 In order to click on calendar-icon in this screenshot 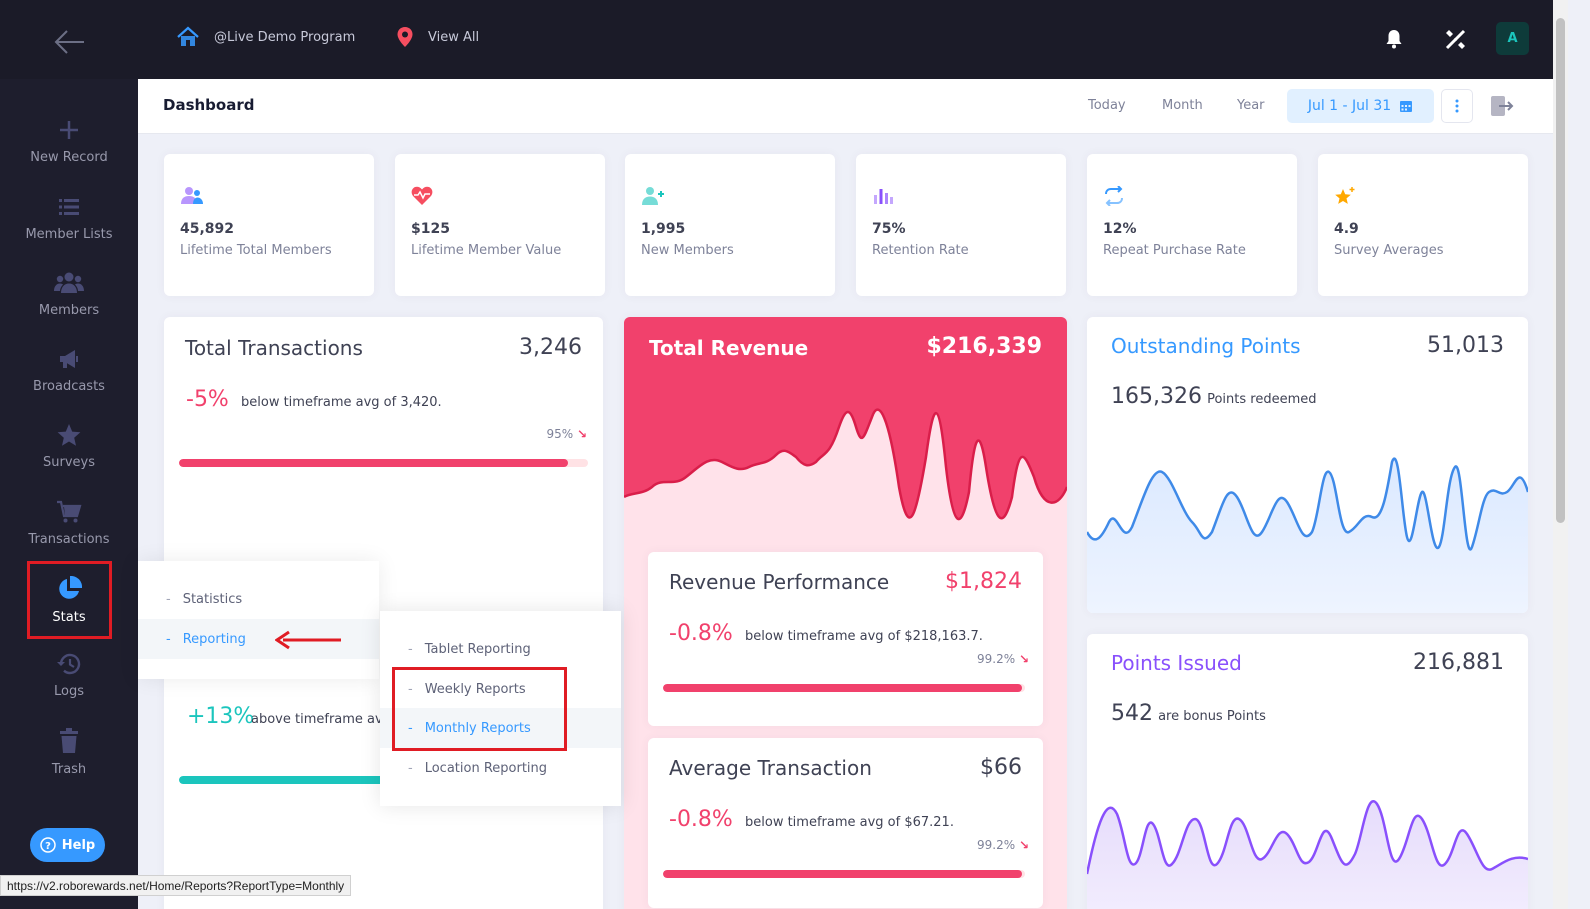, I will do `click(1406, 106)`.